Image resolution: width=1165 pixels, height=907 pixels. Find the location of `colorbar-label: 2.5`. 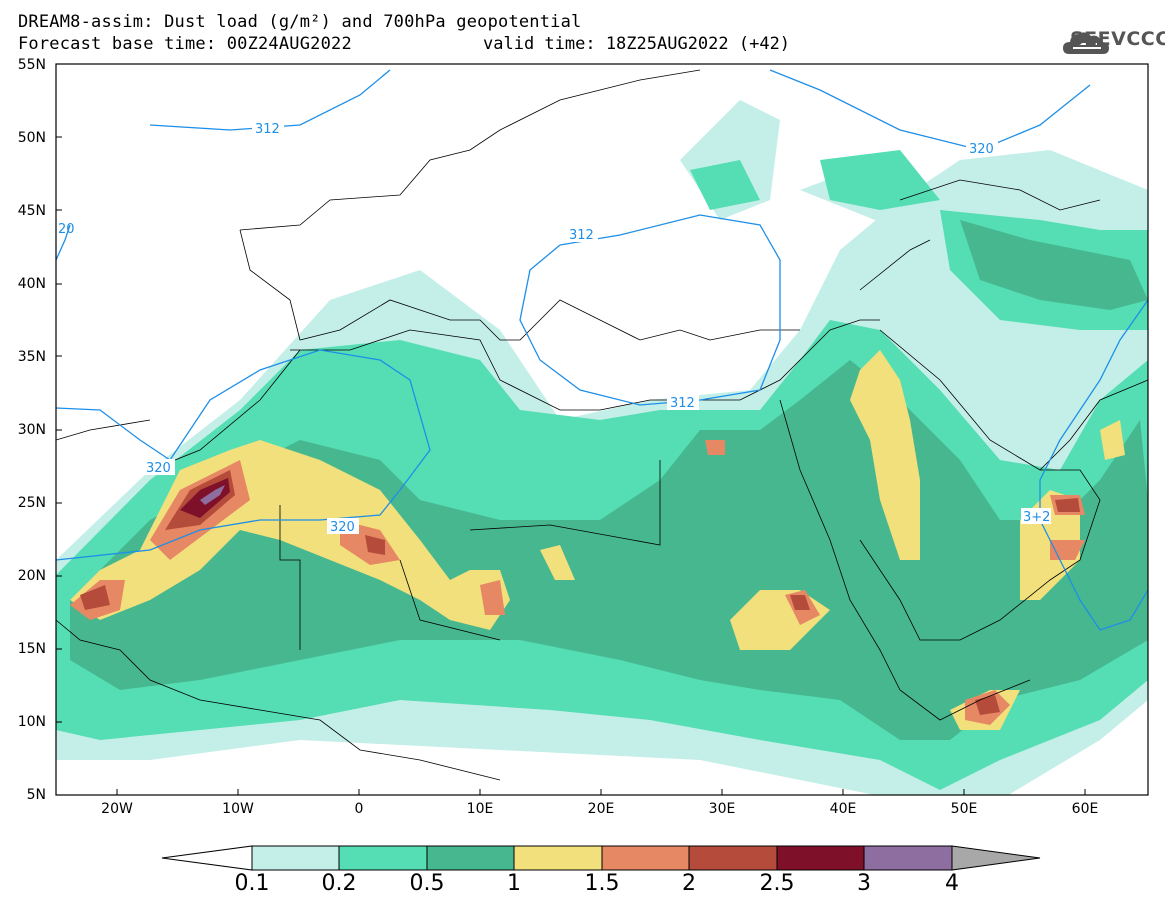

colorbar-label: 2.5 is located at coordinates (777, 883).